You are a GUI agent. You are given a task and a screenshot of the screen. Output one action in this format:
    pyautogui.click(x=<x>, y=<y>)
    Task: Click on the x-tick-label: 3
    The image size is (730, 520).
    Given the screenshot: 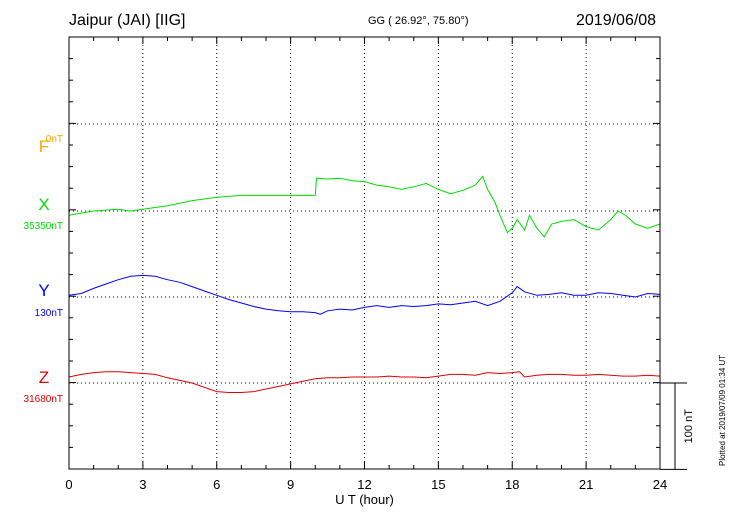 What is the action you would take?
    pyautogui.click(x=142, y=484)
    